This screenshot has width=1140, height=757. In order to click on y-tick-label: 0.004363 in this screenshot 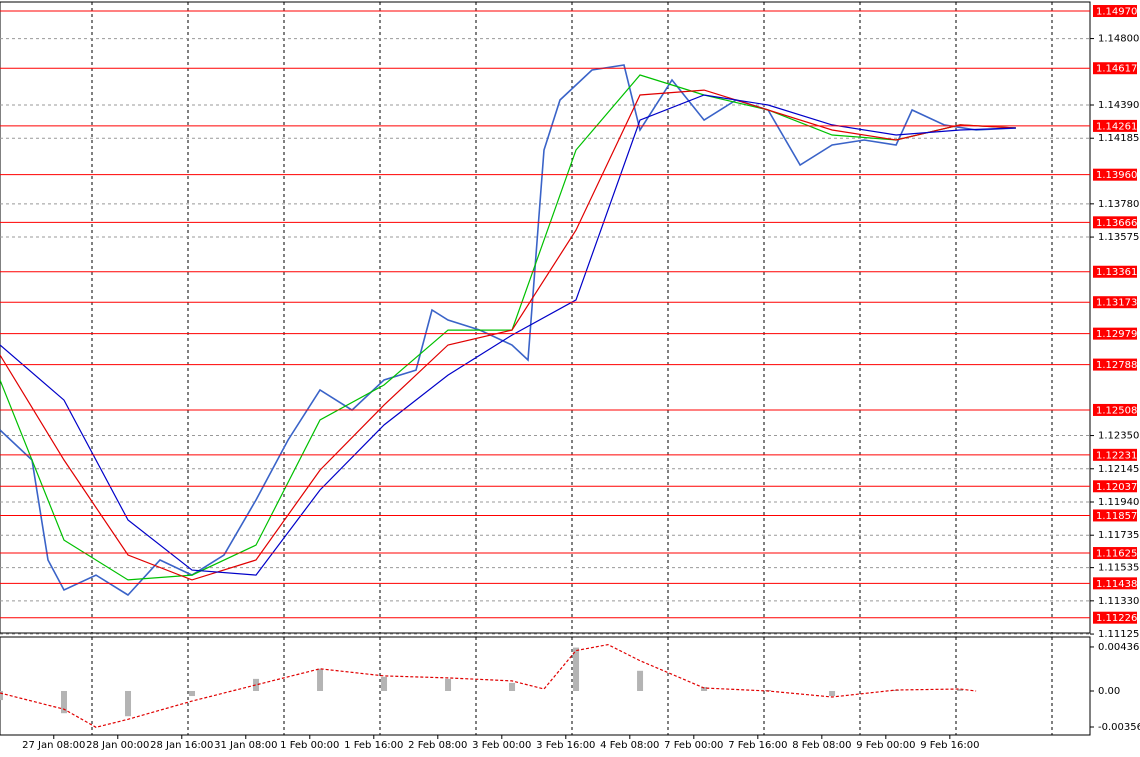, I will do `click(1119, 647)`.